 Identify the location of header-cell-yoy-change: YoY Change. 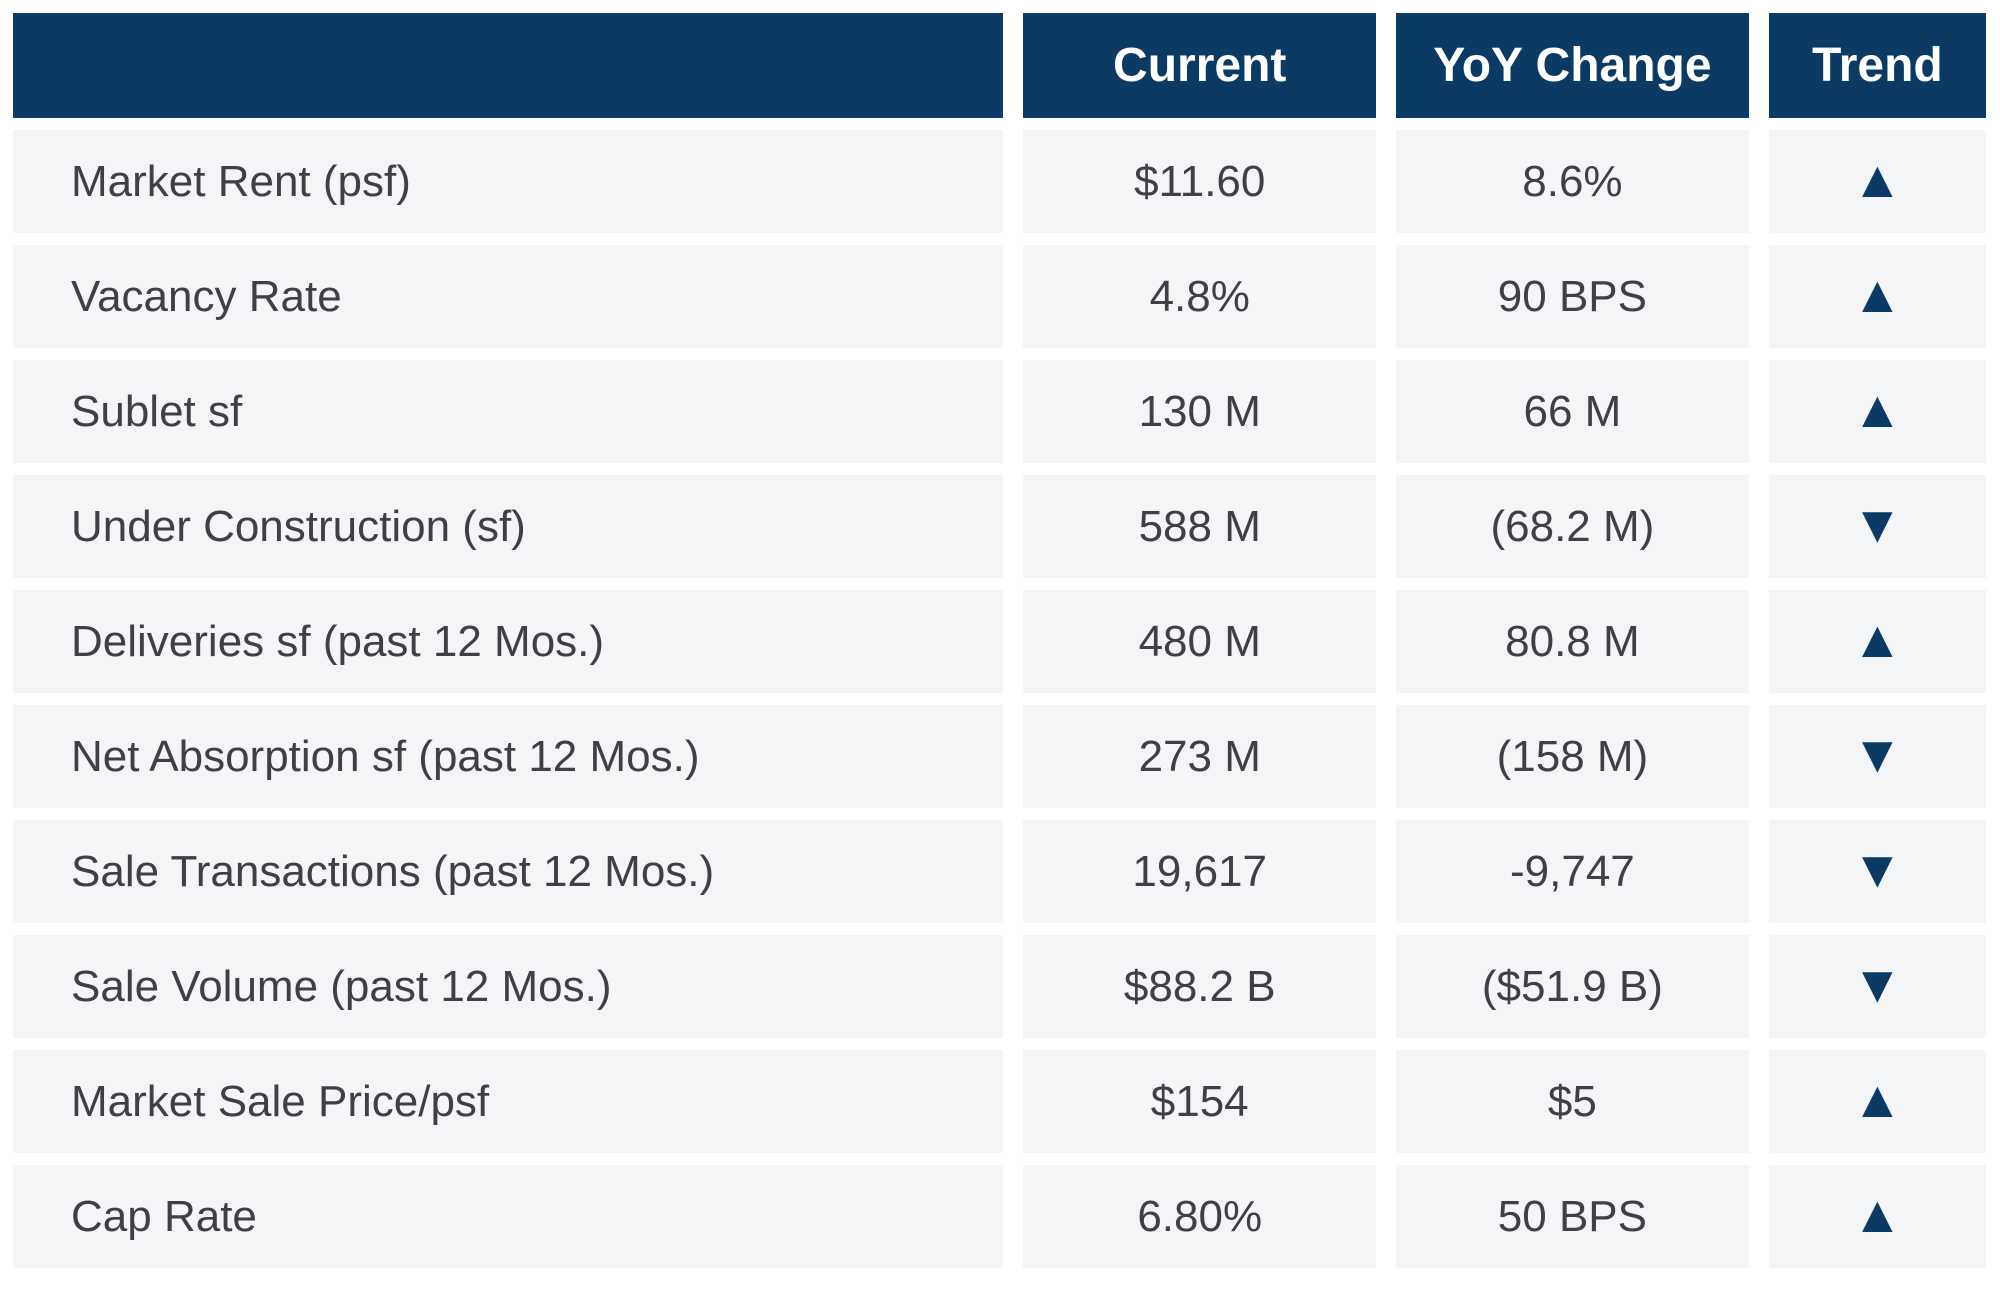
(1572, 65).